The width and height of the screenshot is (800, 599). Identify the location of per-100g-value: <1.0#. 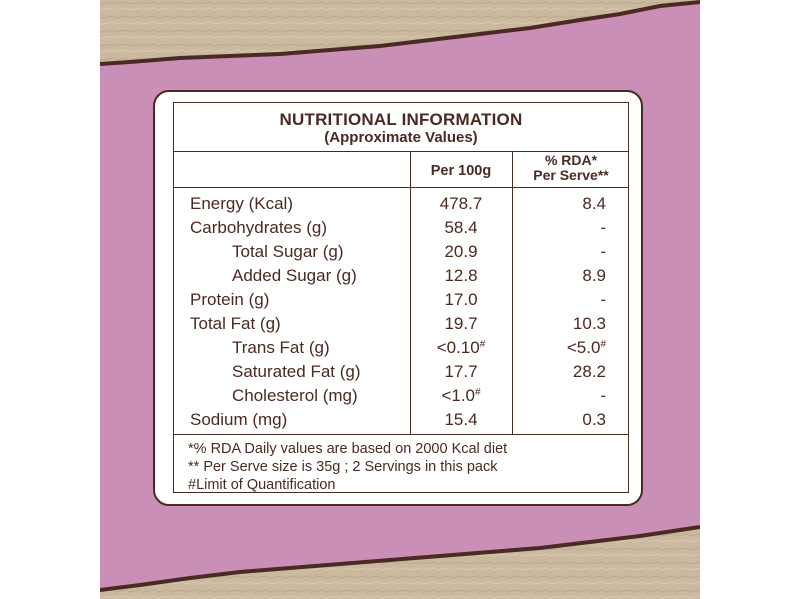
(461, 396).